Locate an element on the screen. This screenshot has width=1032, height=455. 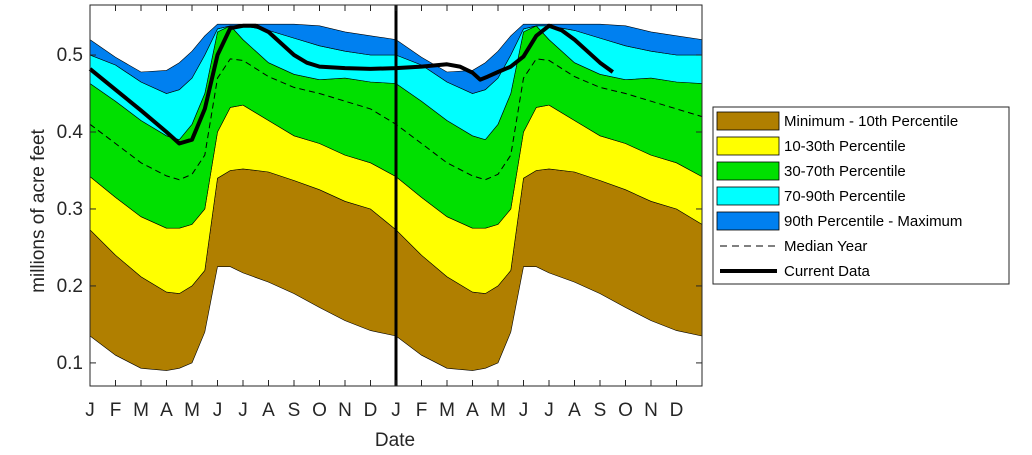
y-tick-label: 0.2 is located at coordinates (70, 286).